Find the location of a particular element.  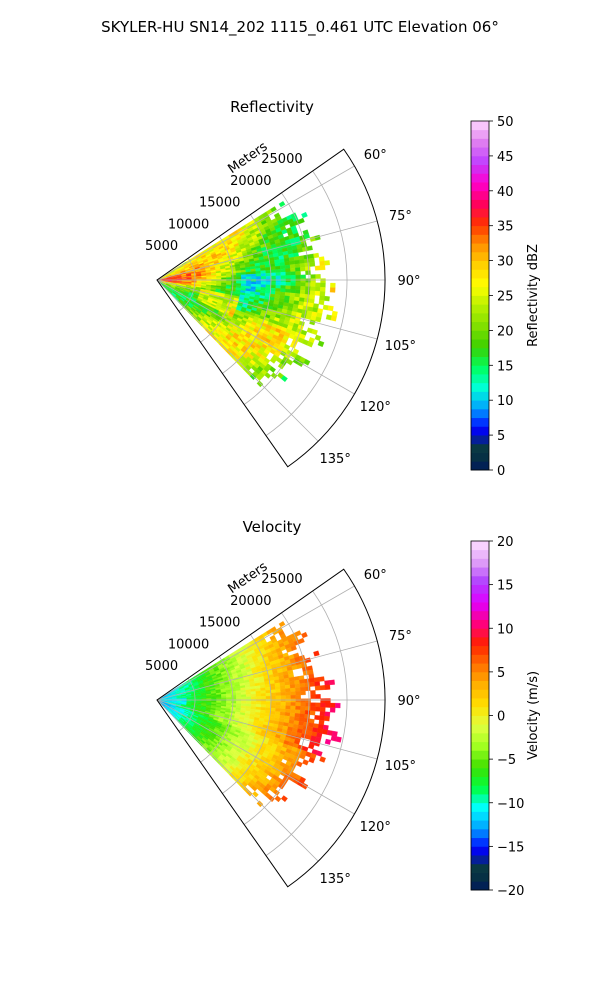

theta-tick-label: 135° is located at coordinates (335, 459).